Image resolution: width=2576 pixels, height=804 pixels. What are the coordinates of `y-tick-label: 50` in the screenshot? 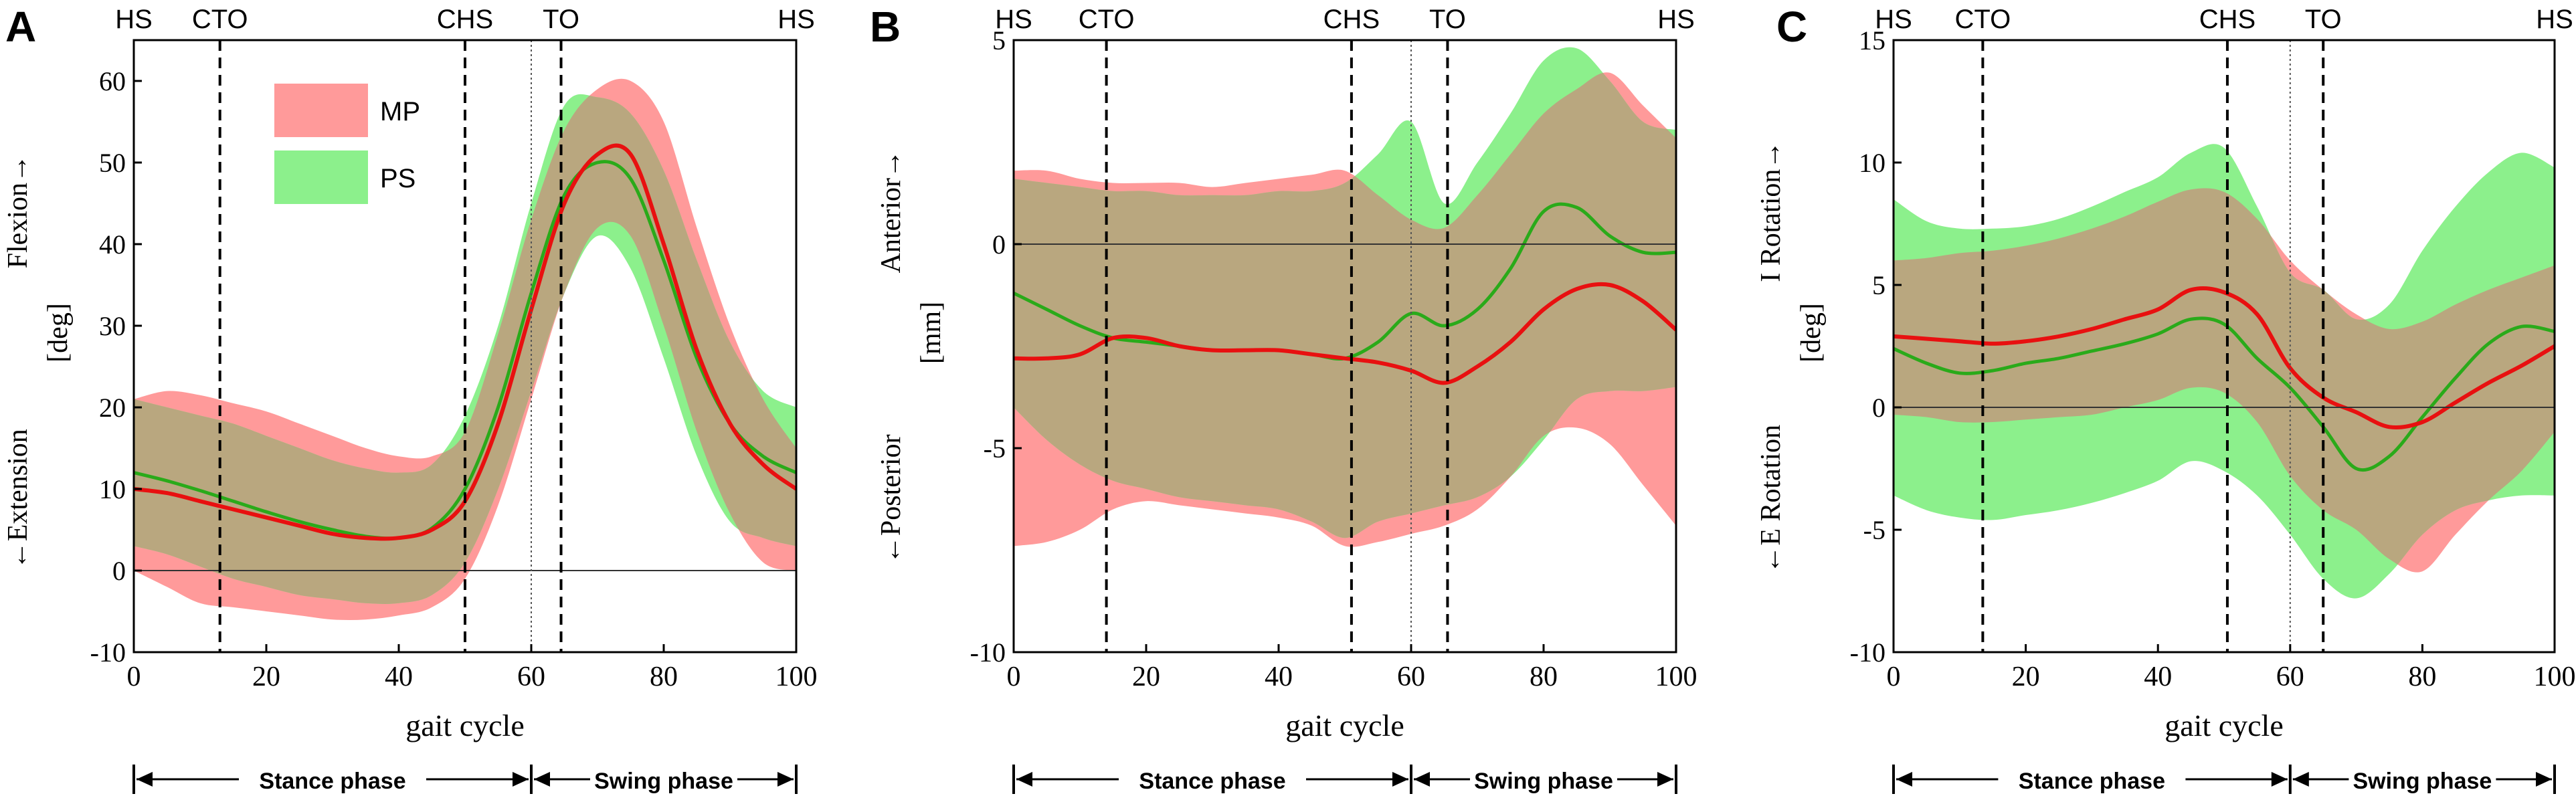 It's located at (112, 163).